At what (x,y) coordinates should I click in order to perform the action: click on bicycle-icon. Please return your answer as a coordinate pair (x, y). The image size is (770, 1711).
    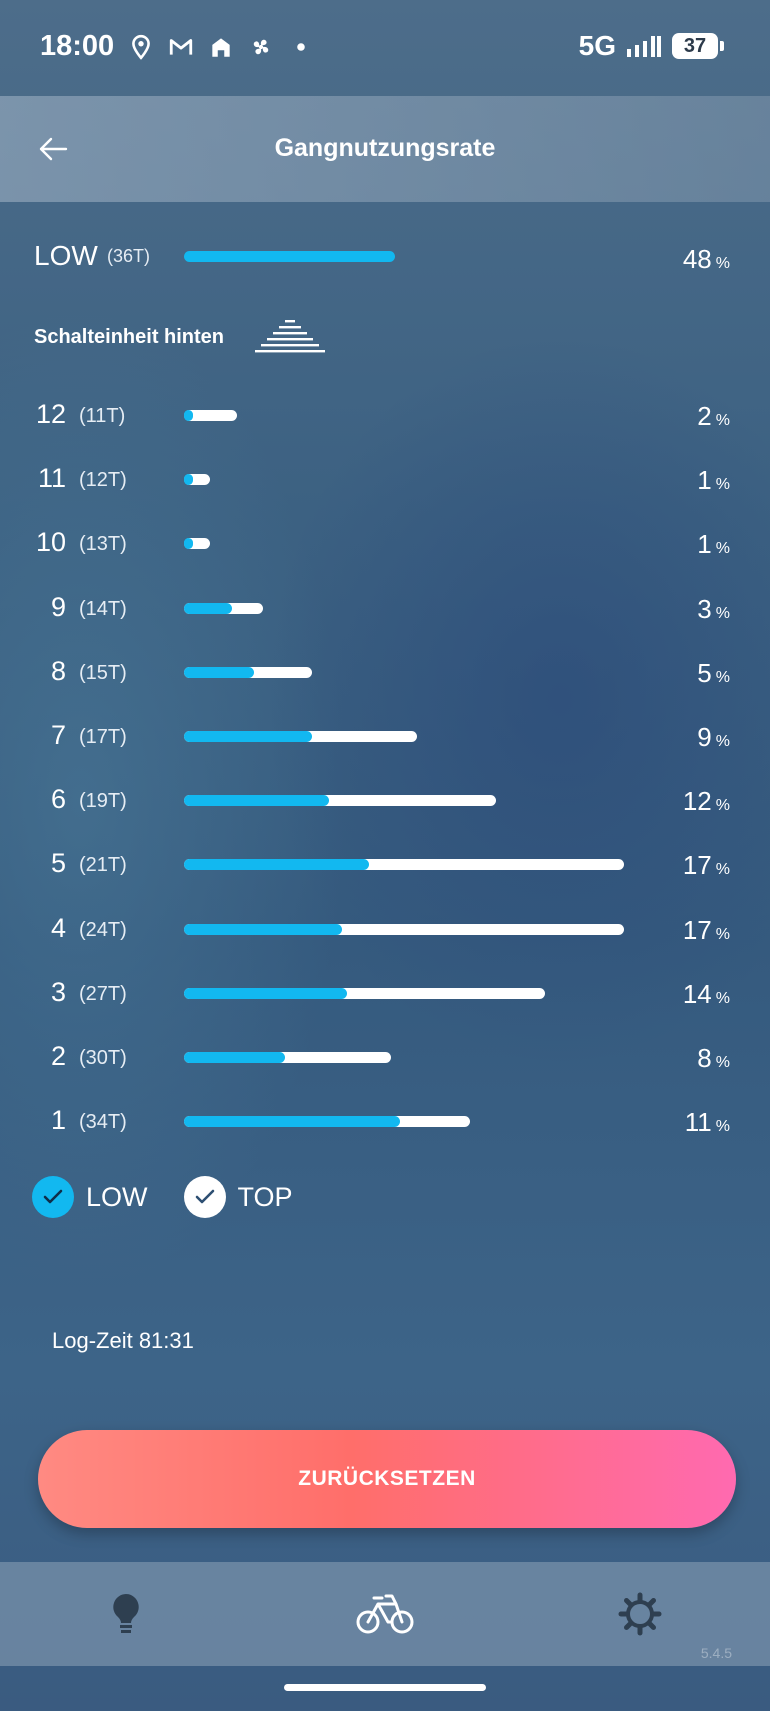
    Looking at the image, I should click on (385, 1614).